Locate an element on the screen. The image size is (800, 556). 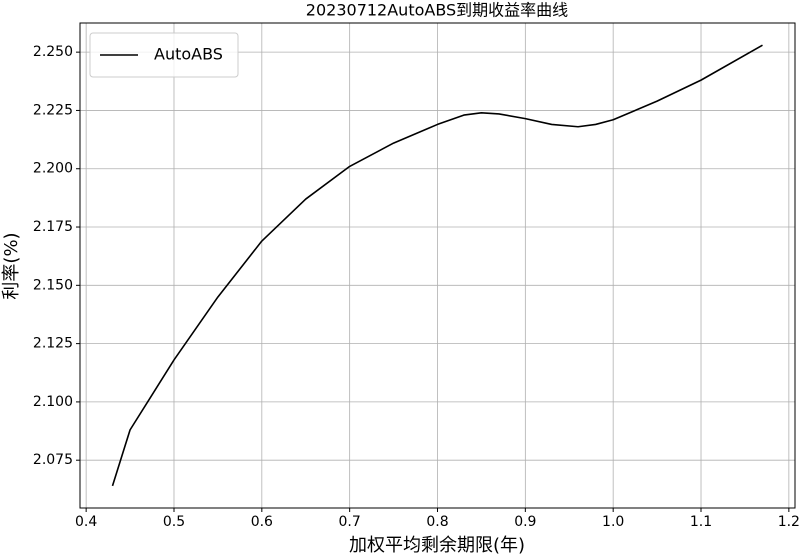
y-tick-label: 2.075 is located at coordinates (53, 460).